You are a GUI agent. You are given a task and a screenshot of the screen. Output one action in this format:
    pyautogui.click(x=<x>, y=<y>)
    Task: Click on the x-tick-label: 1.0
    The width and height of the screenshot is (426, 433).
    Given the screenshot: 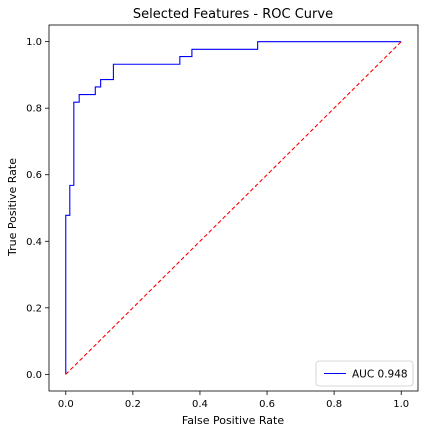 What is the action you would take?
    pyautogui.click(x=401, y=404)
    